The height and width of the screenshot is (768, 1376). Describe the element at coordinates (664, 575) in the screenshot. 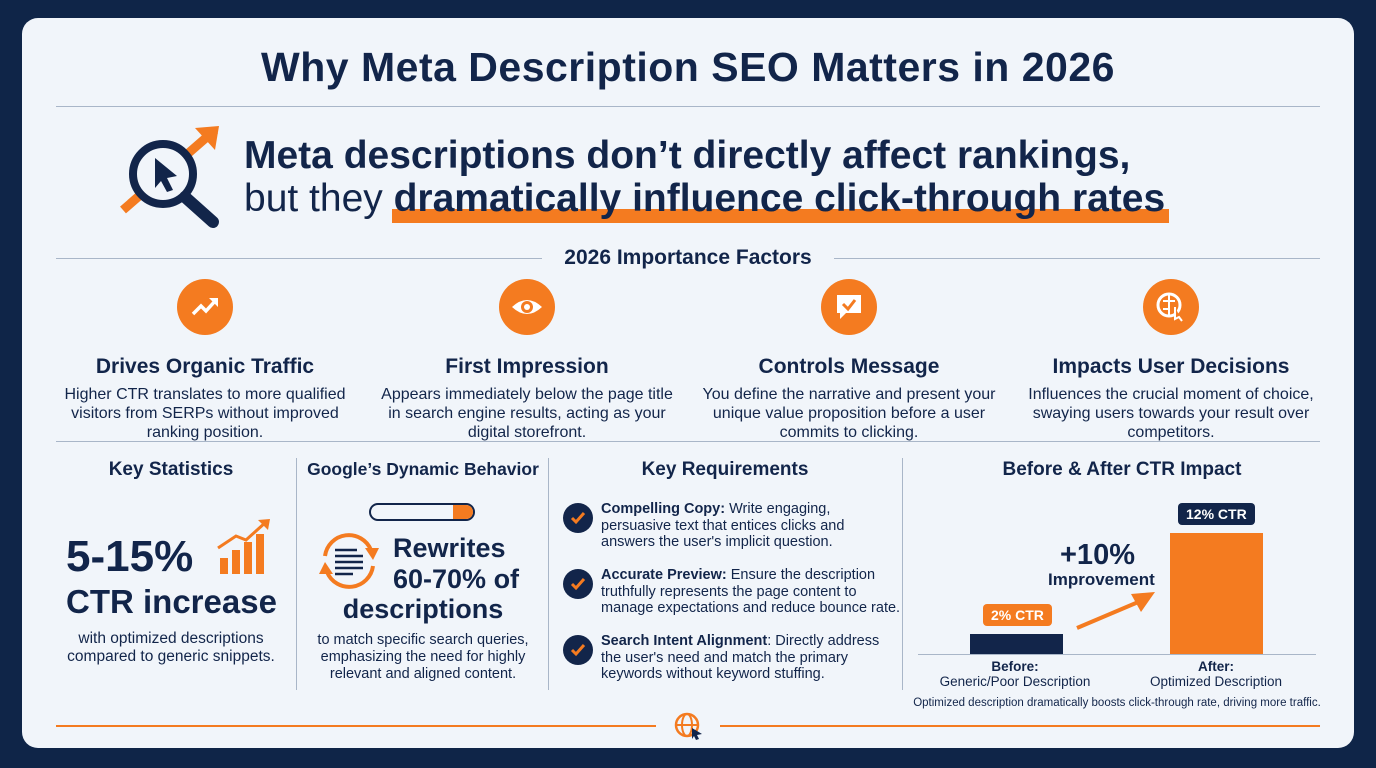

I see `requirement-label: Accurate Preview:` at that location.